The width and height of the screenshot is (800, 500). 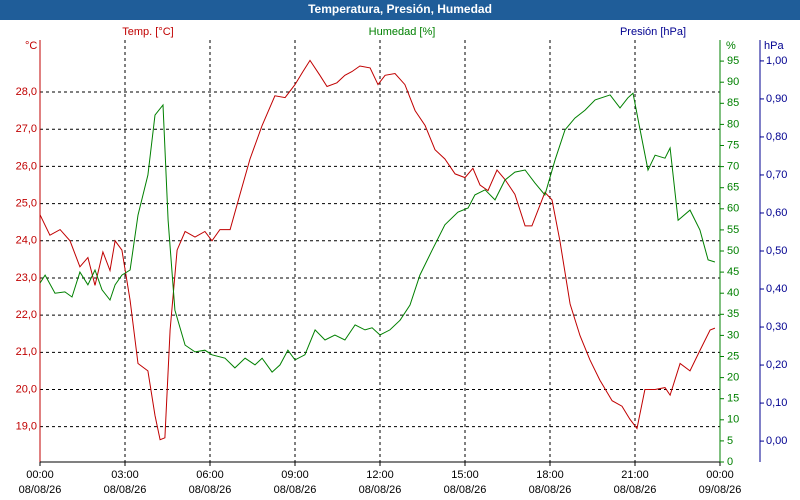 What do you see at coordinates (776, 441) in the screenshot?
I see `y3-tick-label: 0,00` at bounding box center [776, 441].